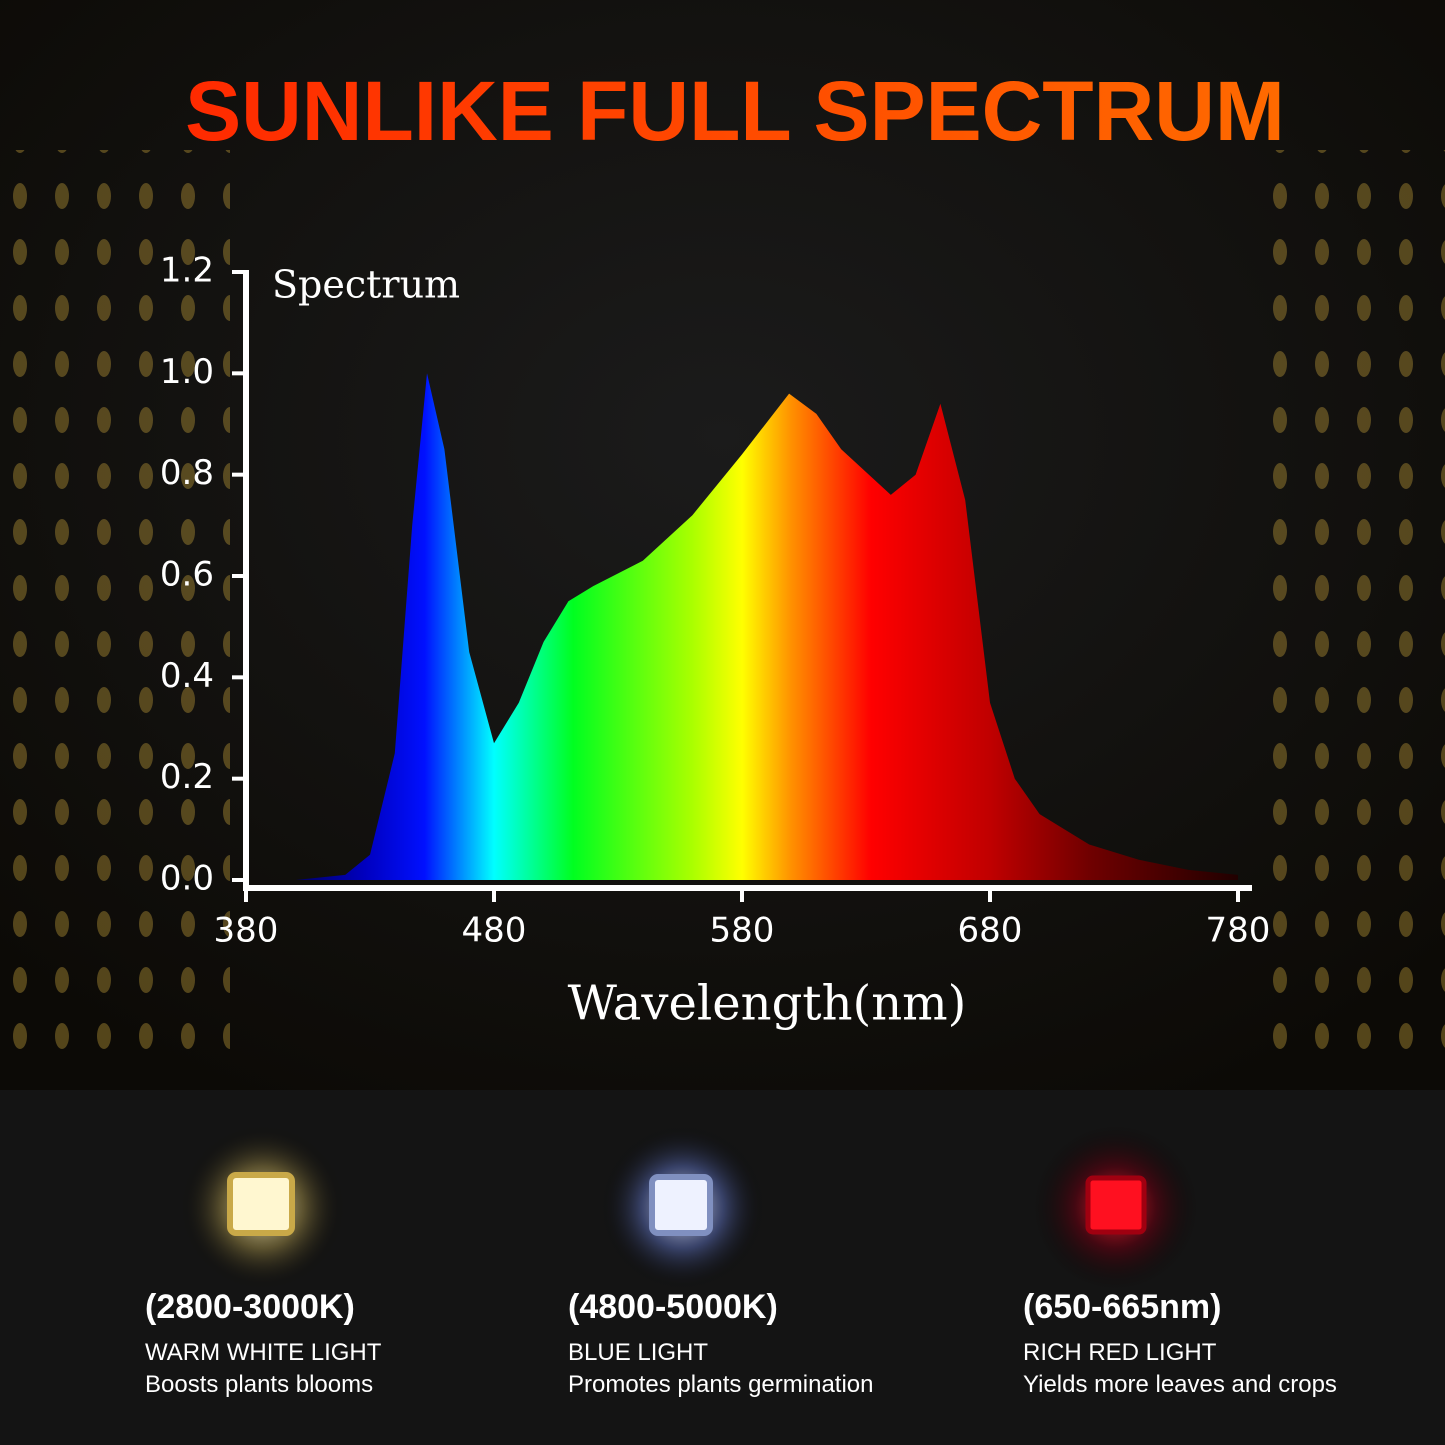  What do you see at coordinates (673, 1307) in the screenshot?
I see `feature-range: (4800-5000K)` at bounding box center [673, 1307].